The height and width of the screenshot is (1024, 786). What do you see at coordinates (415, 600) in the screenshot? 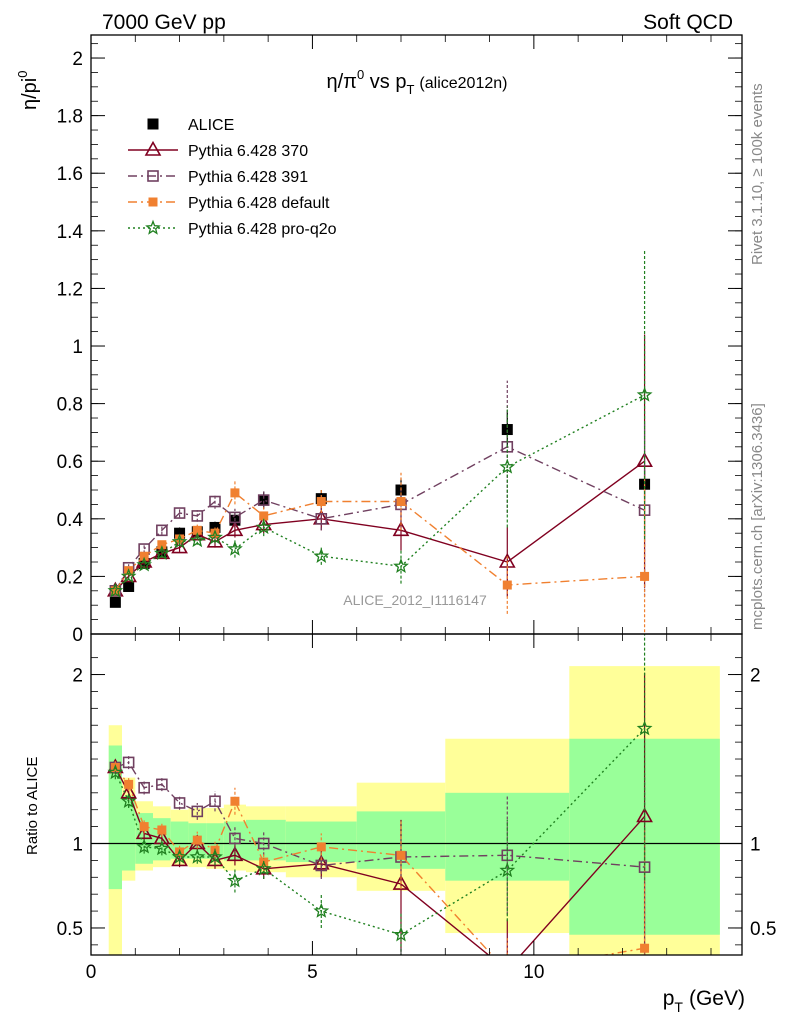
I see `watermark: ALICE_2012_I1116147` at bounding box center [415, 600].